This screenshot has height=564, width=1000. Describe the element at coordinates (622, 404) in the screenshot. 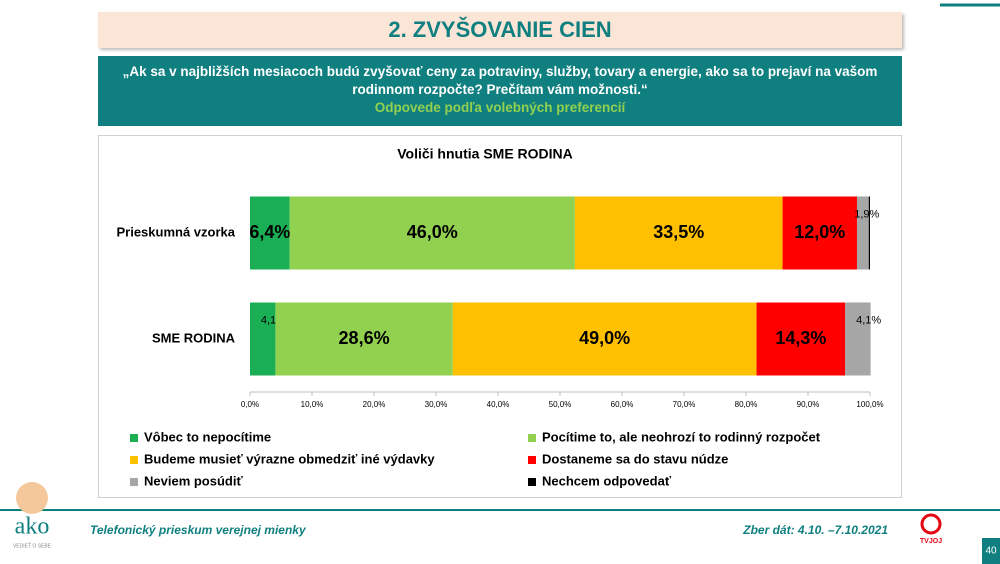

I see `x-tick-label: 60,0%` at that location.